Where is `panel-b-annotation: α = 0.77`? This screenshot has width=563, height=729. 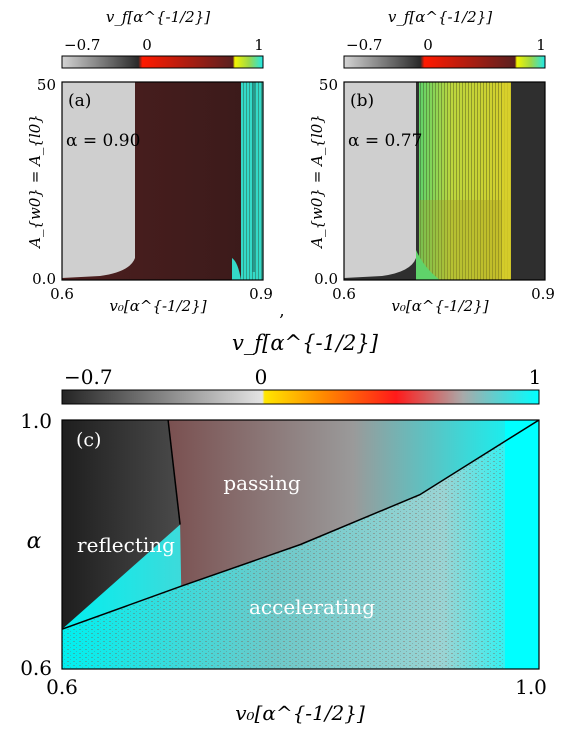 panel-b-annotation: α = 0.77 is located at coordinates (385, 141).